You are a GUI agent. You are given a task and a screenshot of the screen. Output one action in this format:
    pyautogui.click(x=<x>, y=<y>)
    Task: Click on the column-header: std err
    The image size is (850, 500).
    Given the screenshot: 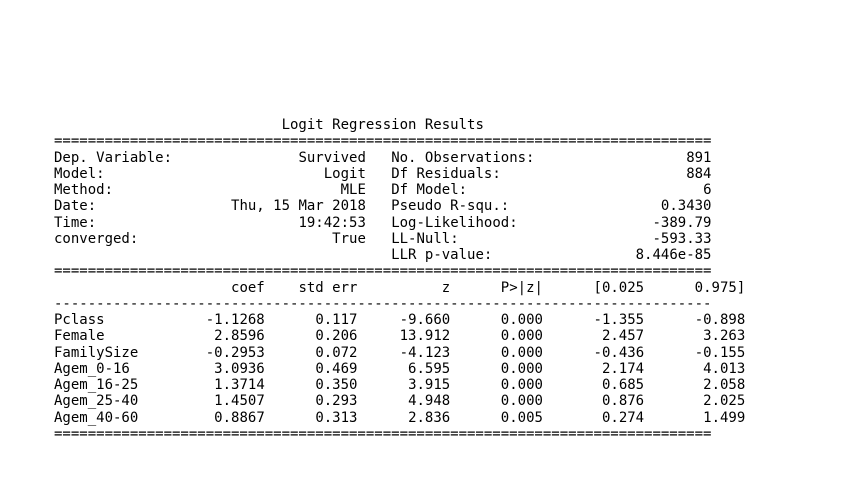 What is the action you would take?
    pyautogui.click(x=328, y=287)
    